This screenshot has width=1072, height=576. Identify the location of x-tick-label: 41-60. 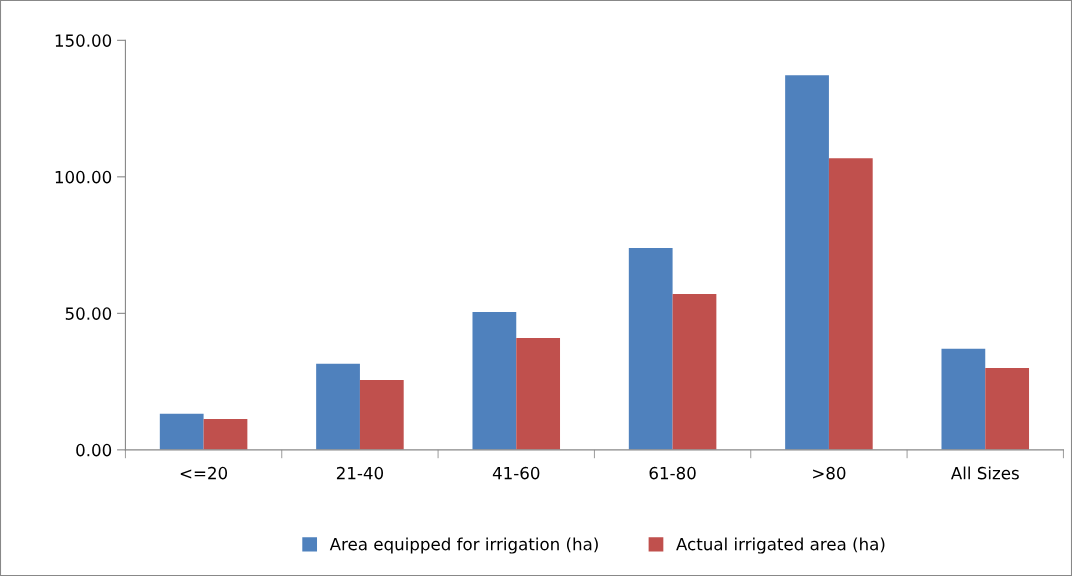
(516, 473).